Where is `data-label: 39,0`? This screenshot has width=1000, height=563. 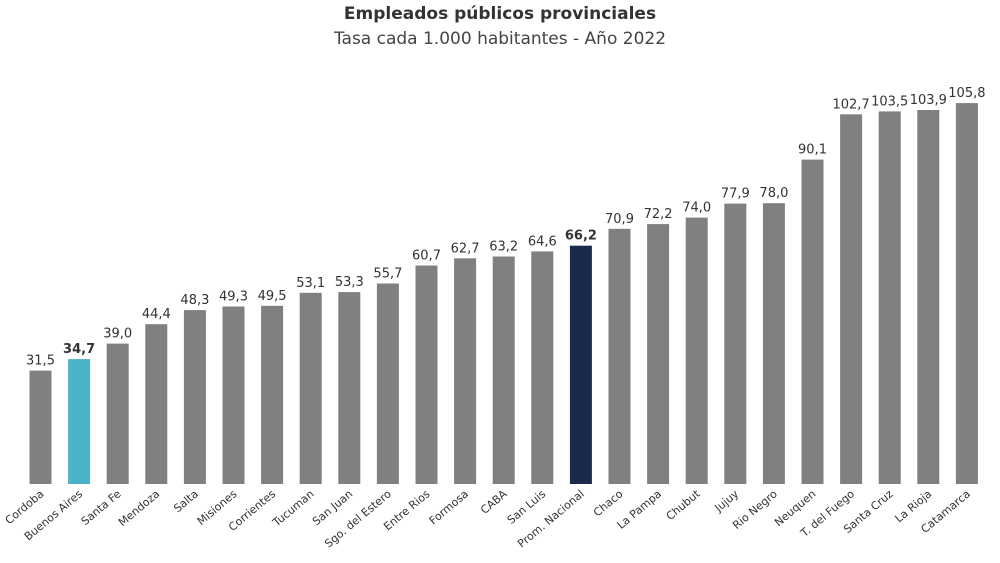
data-label: 39,0 is located at coordinates (117, 334).